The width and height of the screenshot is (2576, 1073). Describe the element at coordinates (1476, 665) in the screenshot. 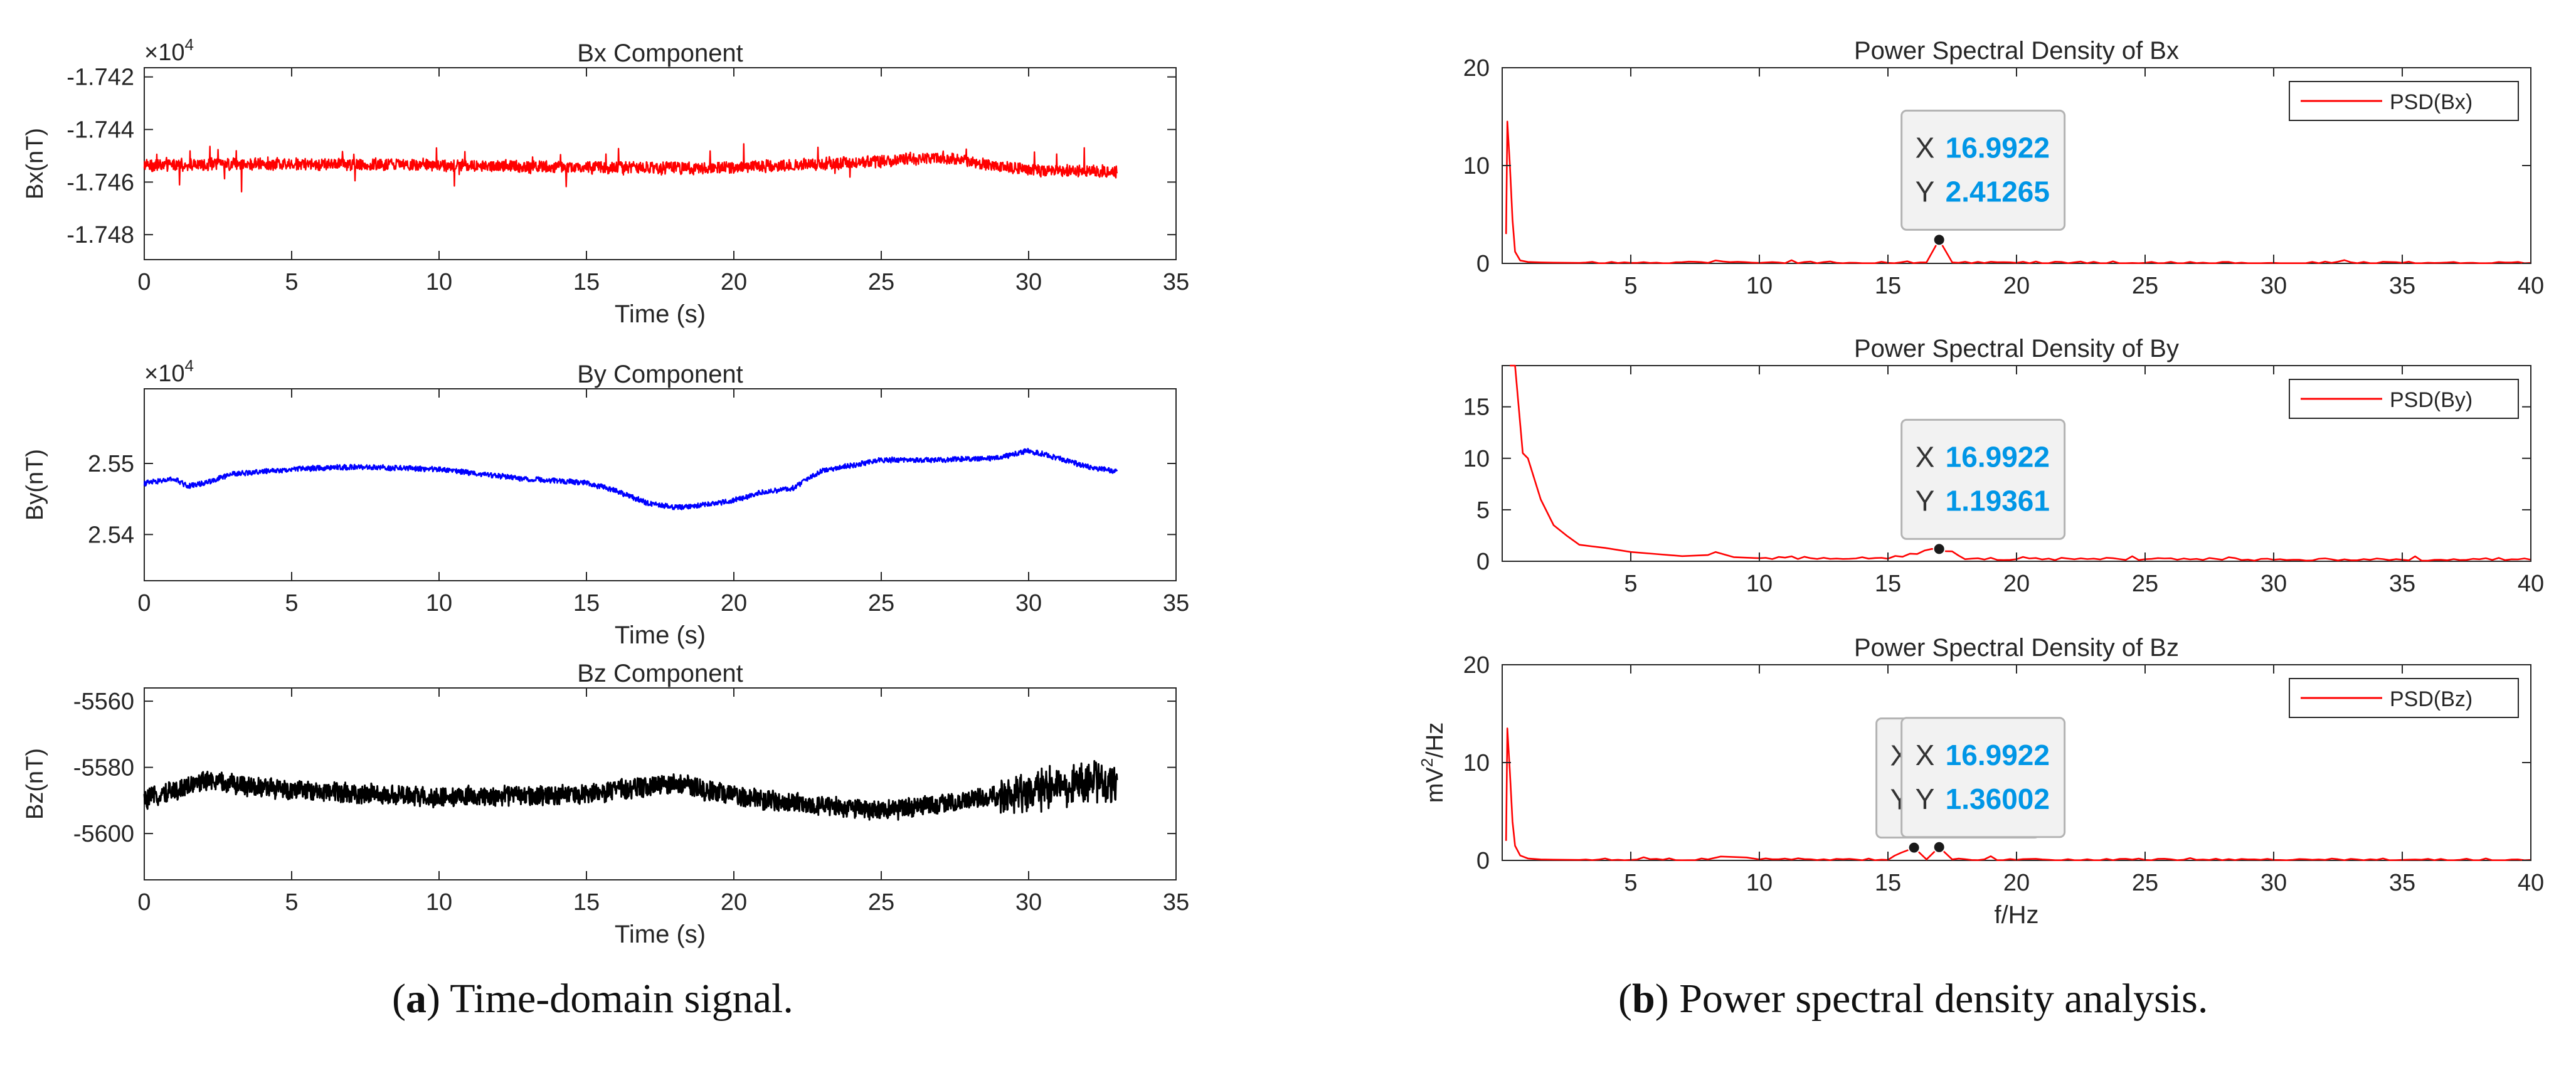

I see `y-tick-label: 20` at that location.